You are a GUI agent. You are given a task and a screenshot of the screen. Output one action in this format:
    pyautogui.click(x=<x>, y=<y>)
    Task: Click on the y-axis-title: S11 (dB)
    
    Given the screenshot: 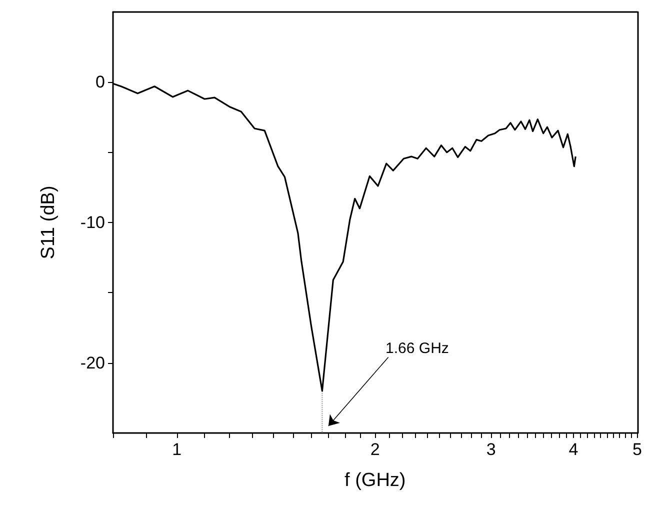 What is the action you would take?
    pyautogui.click(x=48, y=223)
    